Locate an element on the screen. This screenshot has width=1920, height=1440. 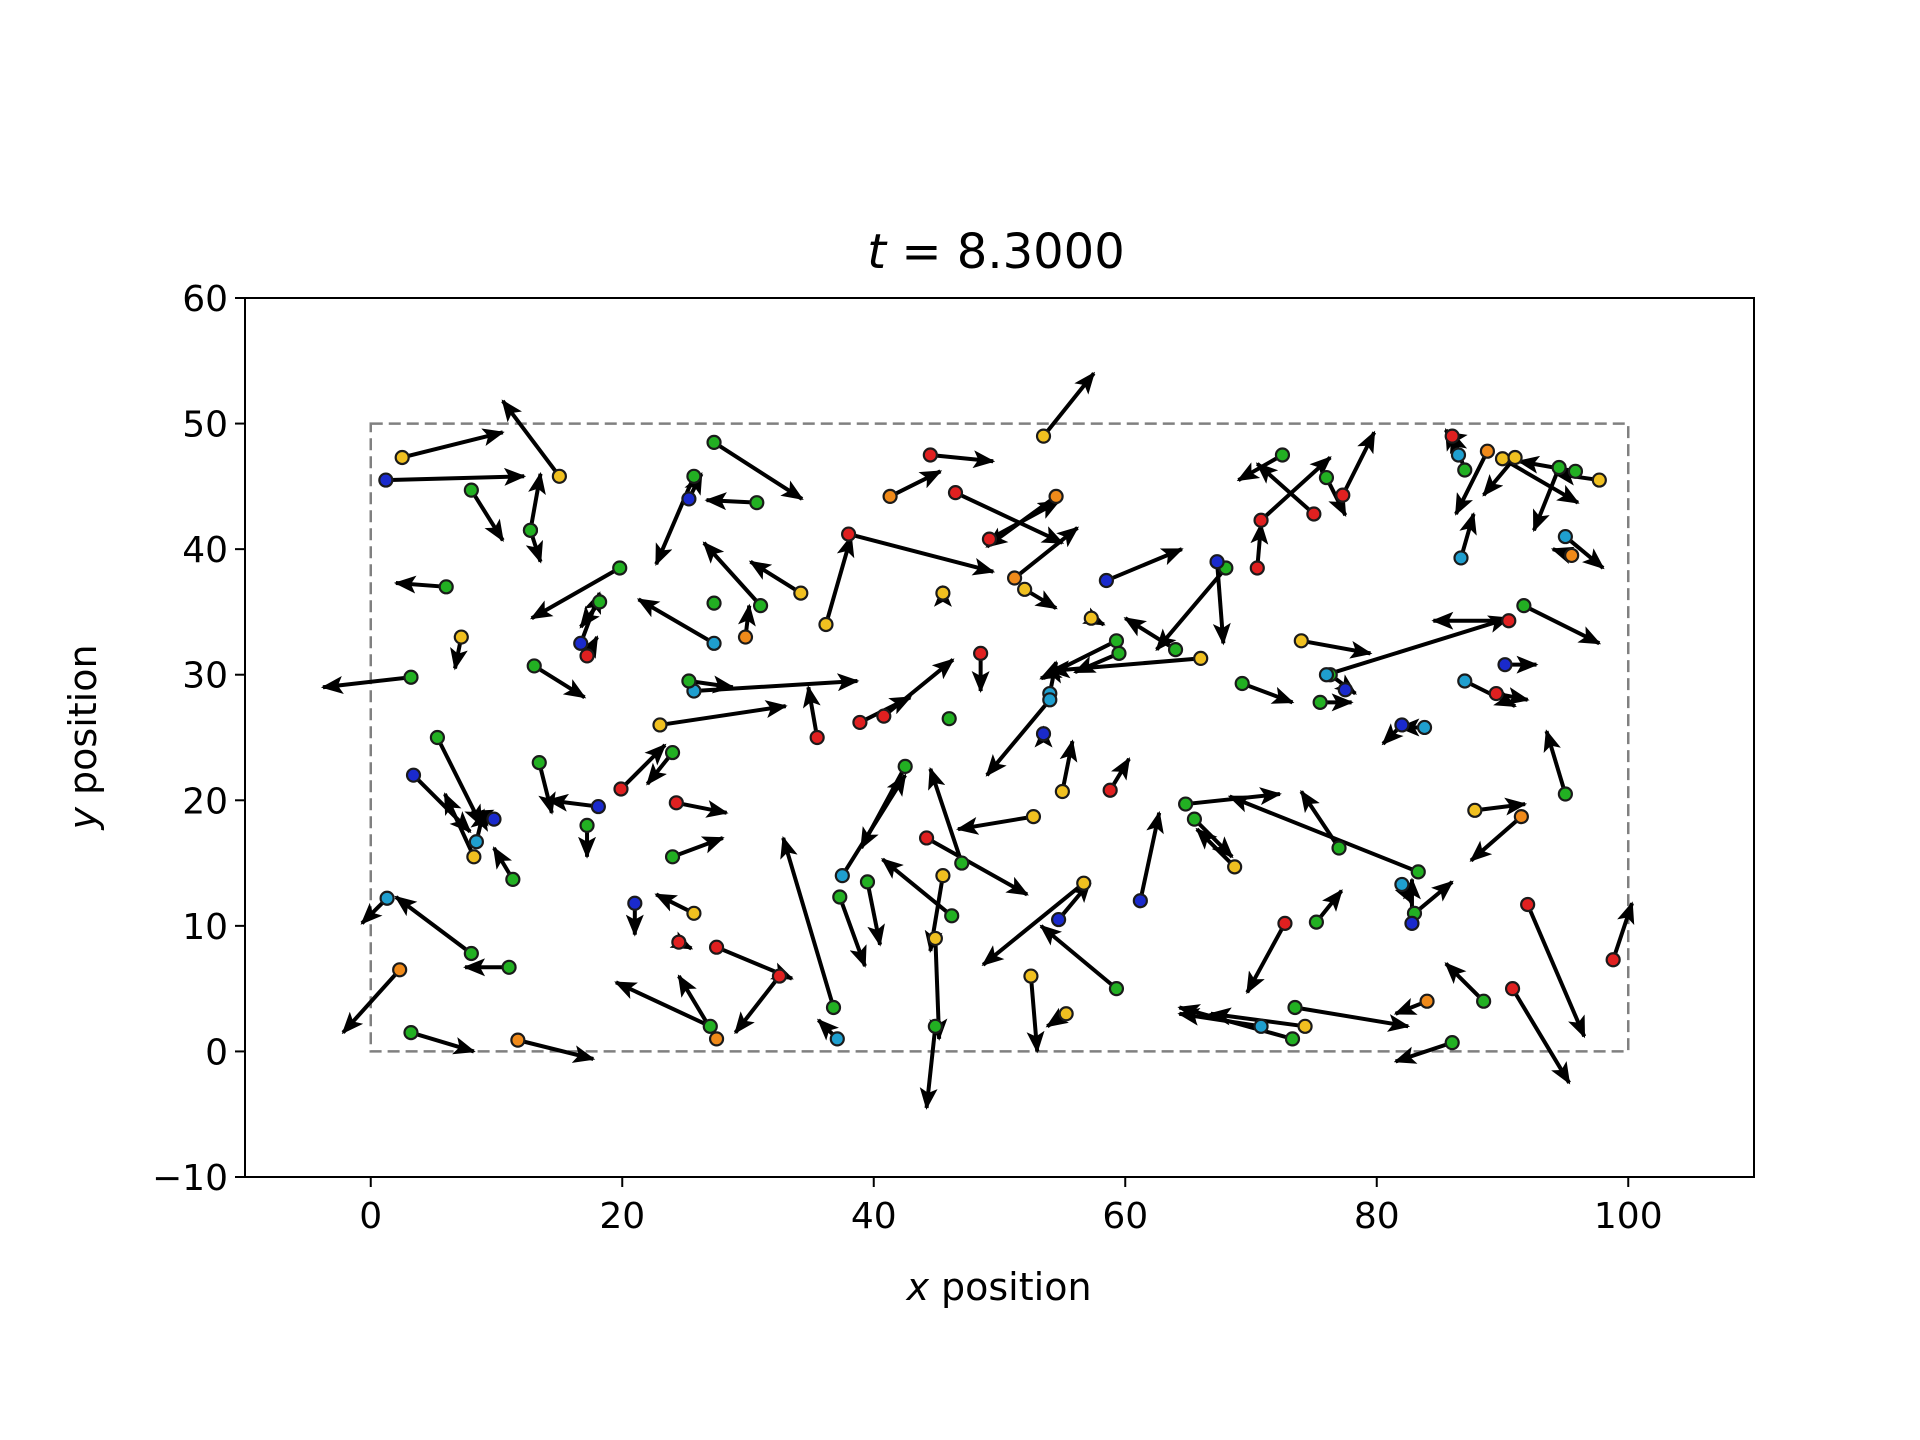
y-tick-label: 10 is located at coordinates (205, 927).